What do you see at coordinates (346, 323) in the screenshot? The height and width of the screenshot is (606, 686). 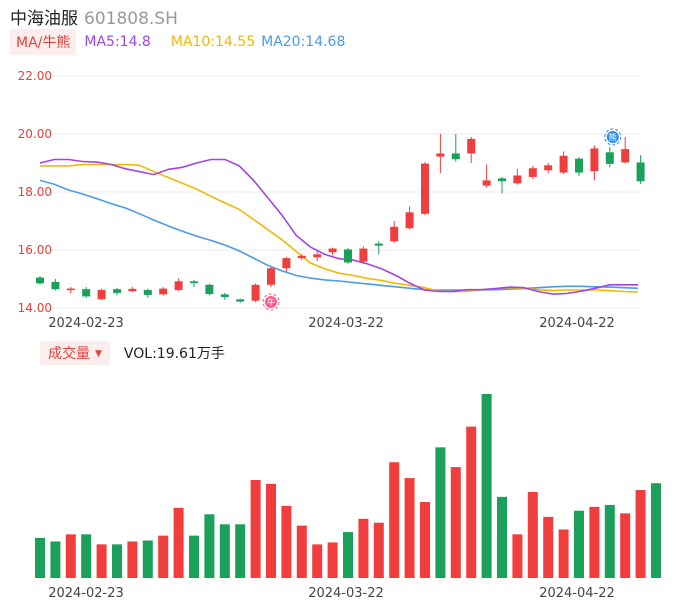 I see `x-tick-label: 2024-03-22` at bounding box center [346, 323].